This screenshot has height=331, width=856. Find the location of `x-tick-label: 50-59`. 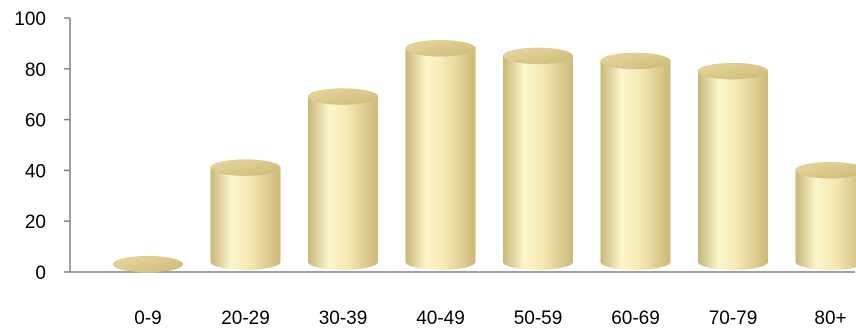

x-tick-label: 50-59 is located at coordinates (538, 318).